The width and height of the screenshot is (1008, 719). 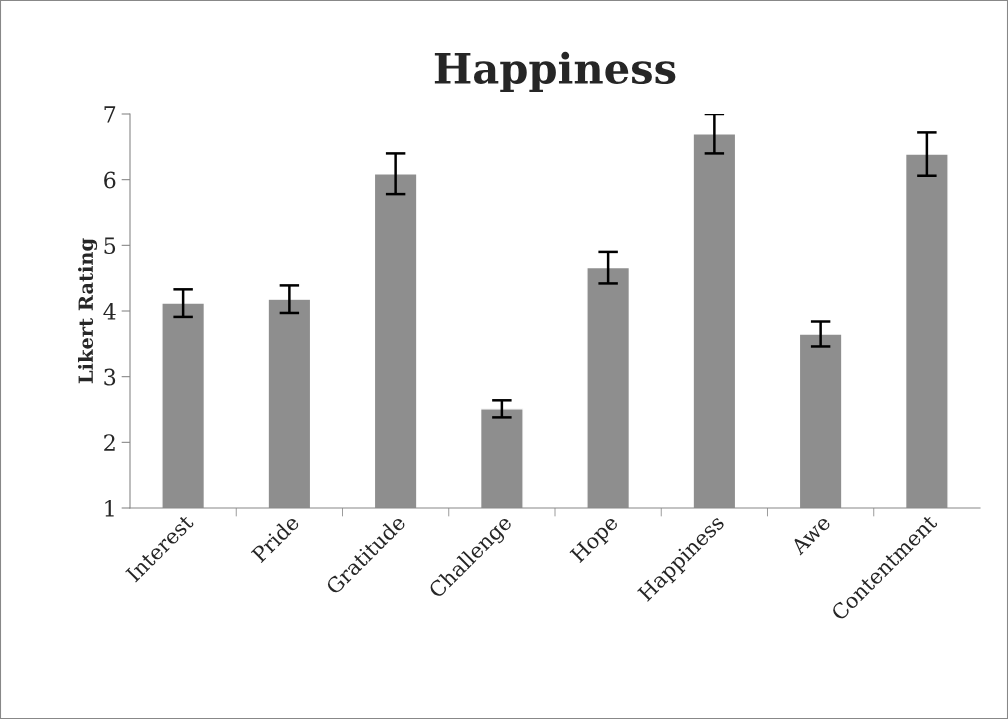 What do you see at coordinates (109, 442) in the screenshot?
I see `y-tick-label: 2` at bounding box center [109, 442].